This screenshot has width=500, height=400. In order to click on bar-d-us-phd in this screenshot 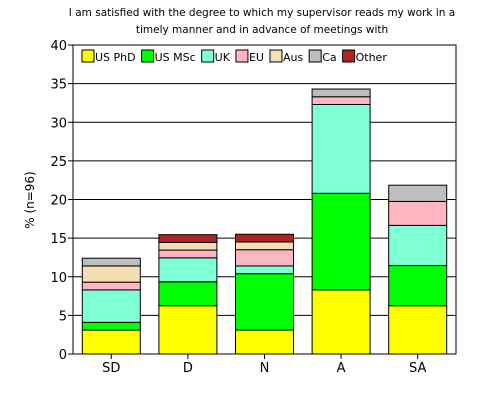, I will do `click(188, 330)`.